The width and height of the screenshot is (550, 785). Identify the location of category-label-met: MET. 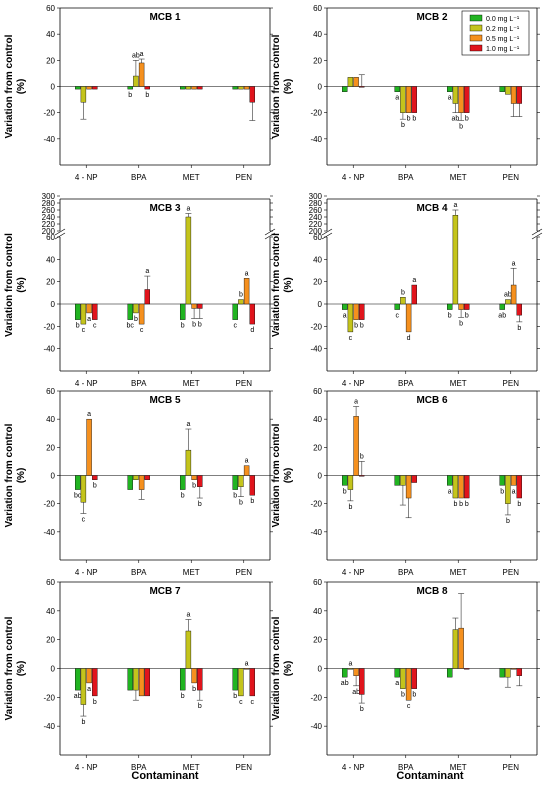
(458, 383).